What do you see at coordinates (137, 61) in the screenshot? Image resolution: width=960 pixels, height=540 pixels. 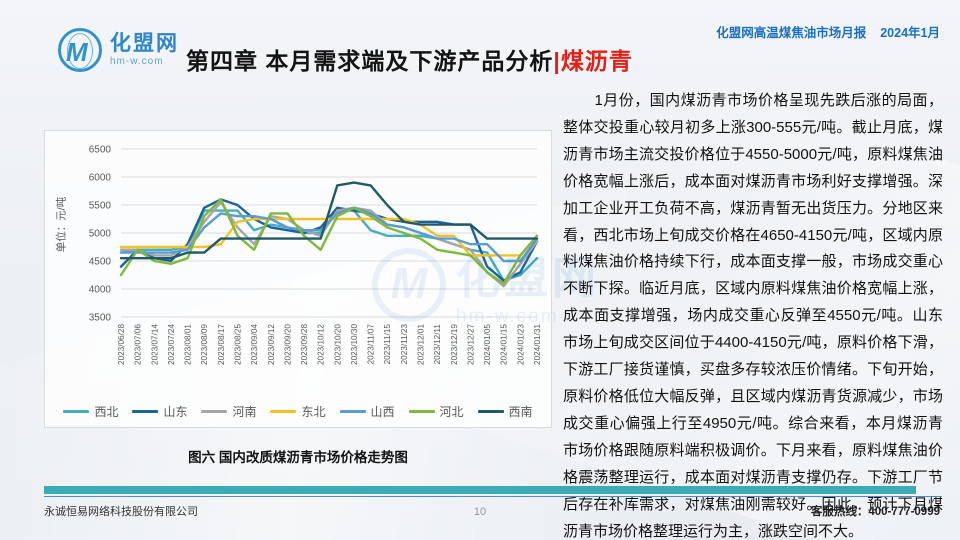 I see `logo-domain: hm-w.com` at bounding box center [137, 61].